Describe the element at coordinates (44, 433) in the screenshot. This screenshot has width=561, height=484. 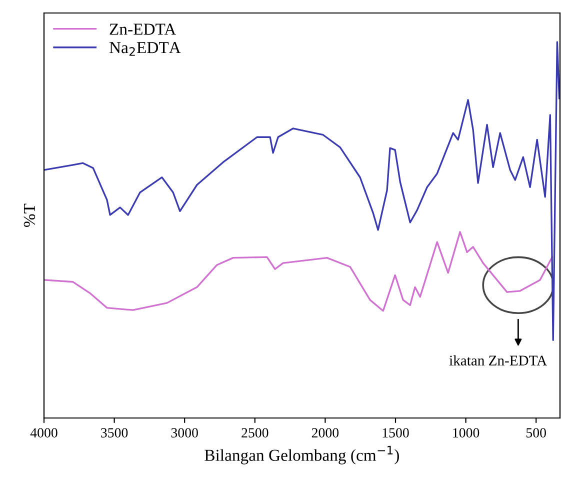
I see `x-tick-label: 4000` at that location.